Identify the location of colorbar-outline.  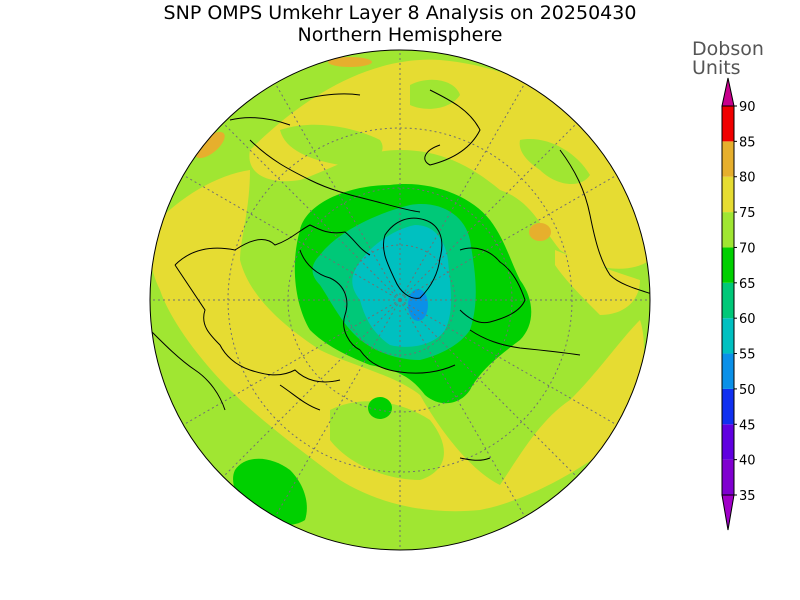
(728, 300).